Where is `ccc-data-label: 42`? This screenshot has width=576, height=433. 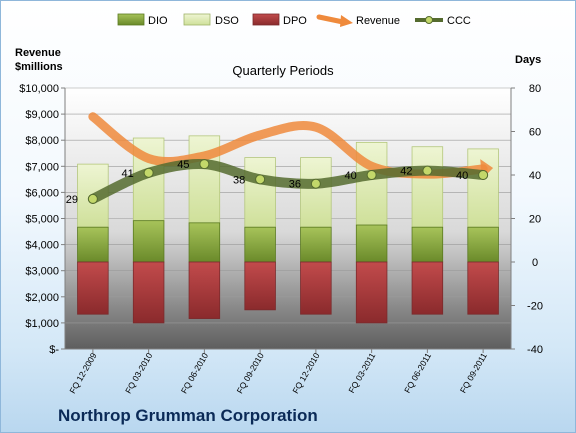 ccc-data-label: 42 is located at coordinates (406, 172).